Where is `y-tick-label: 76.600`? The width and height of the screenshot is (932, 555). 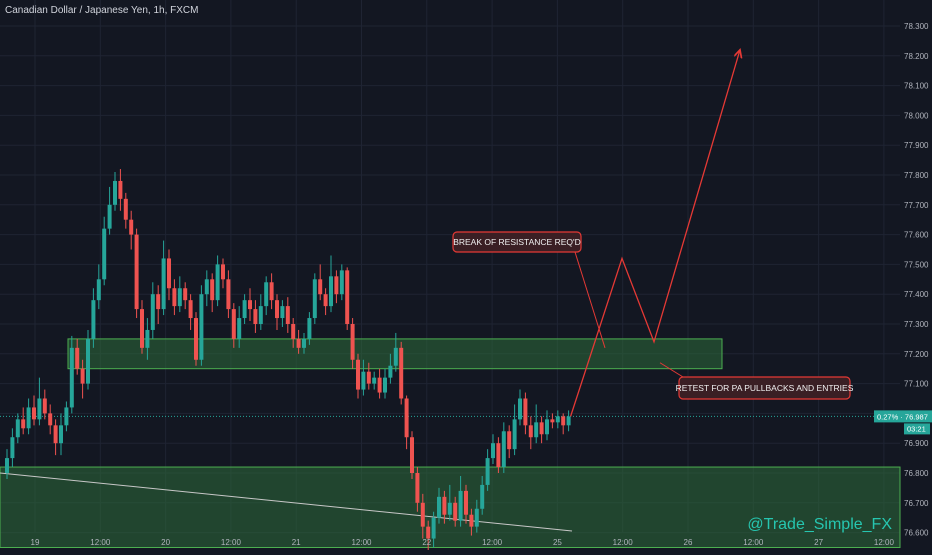 y-tick-label: 76.600 is located at coordinates (916, 533).